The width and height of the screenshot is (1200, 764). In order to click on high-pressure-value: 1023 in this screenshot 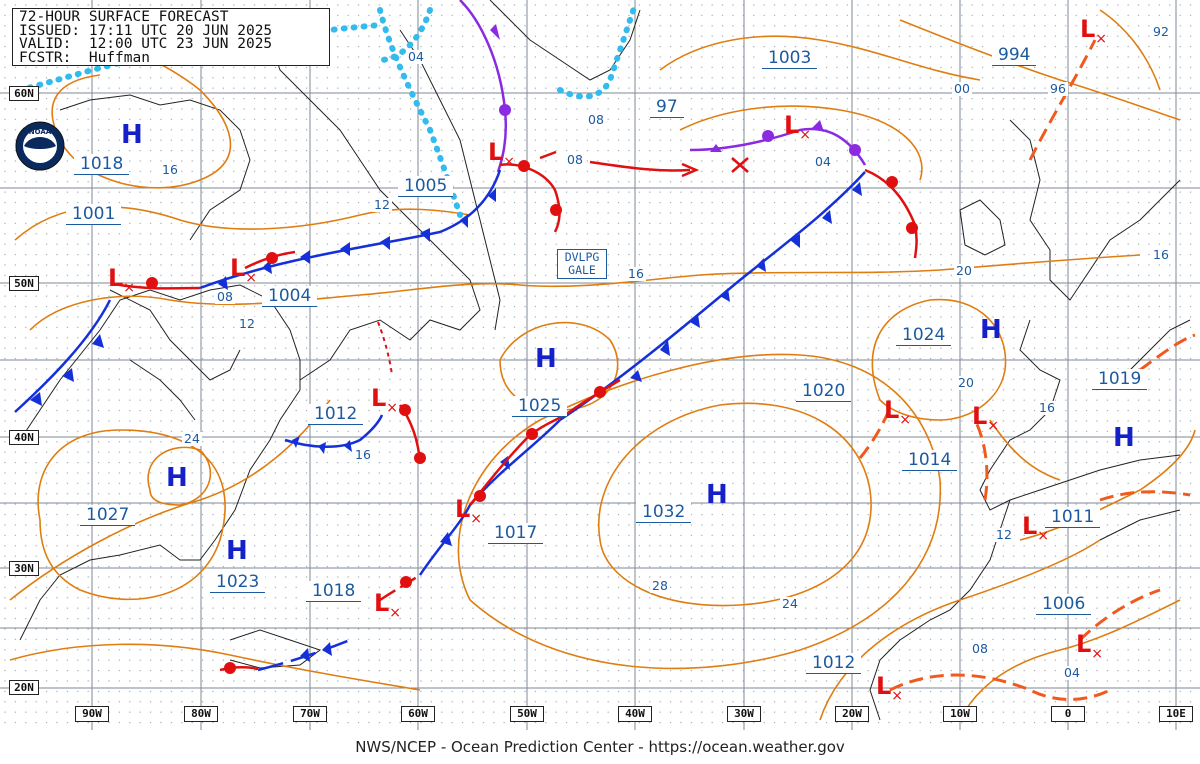, I will do `click(238, 582)`.